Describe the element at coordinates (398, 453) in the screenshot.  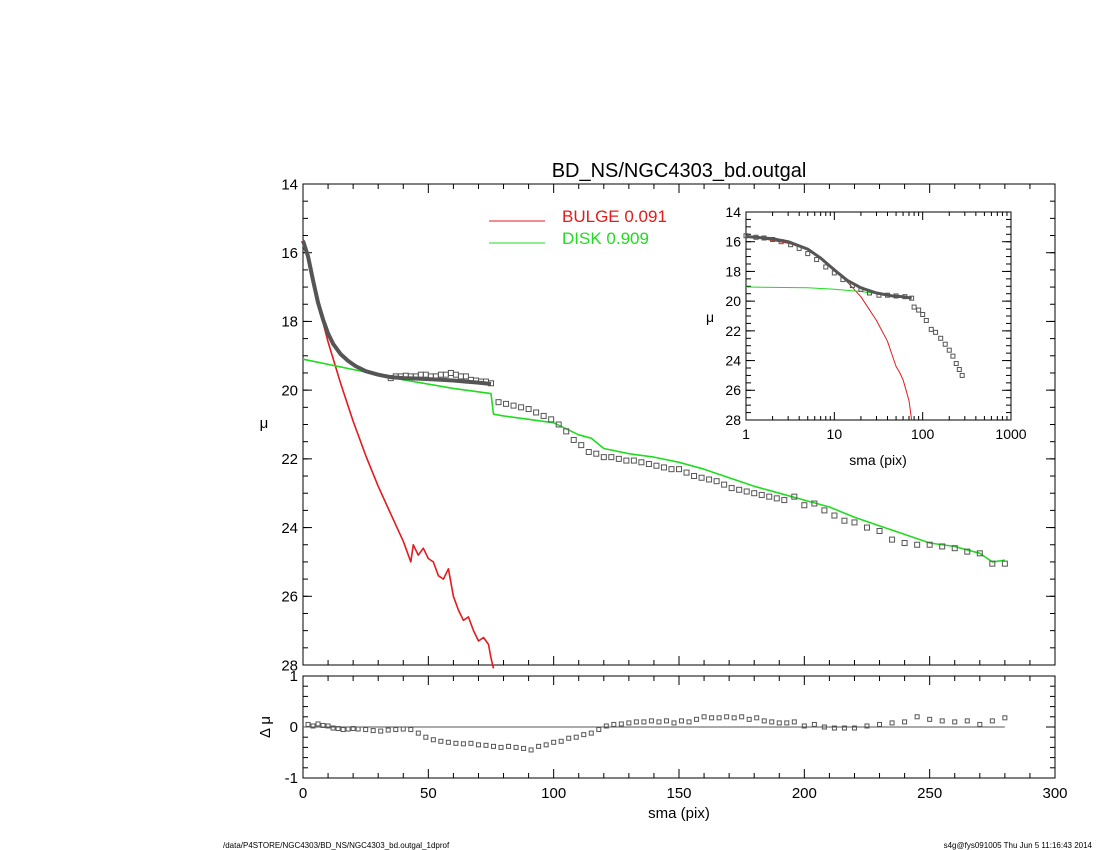
I see `series-line-bulge` at that location.